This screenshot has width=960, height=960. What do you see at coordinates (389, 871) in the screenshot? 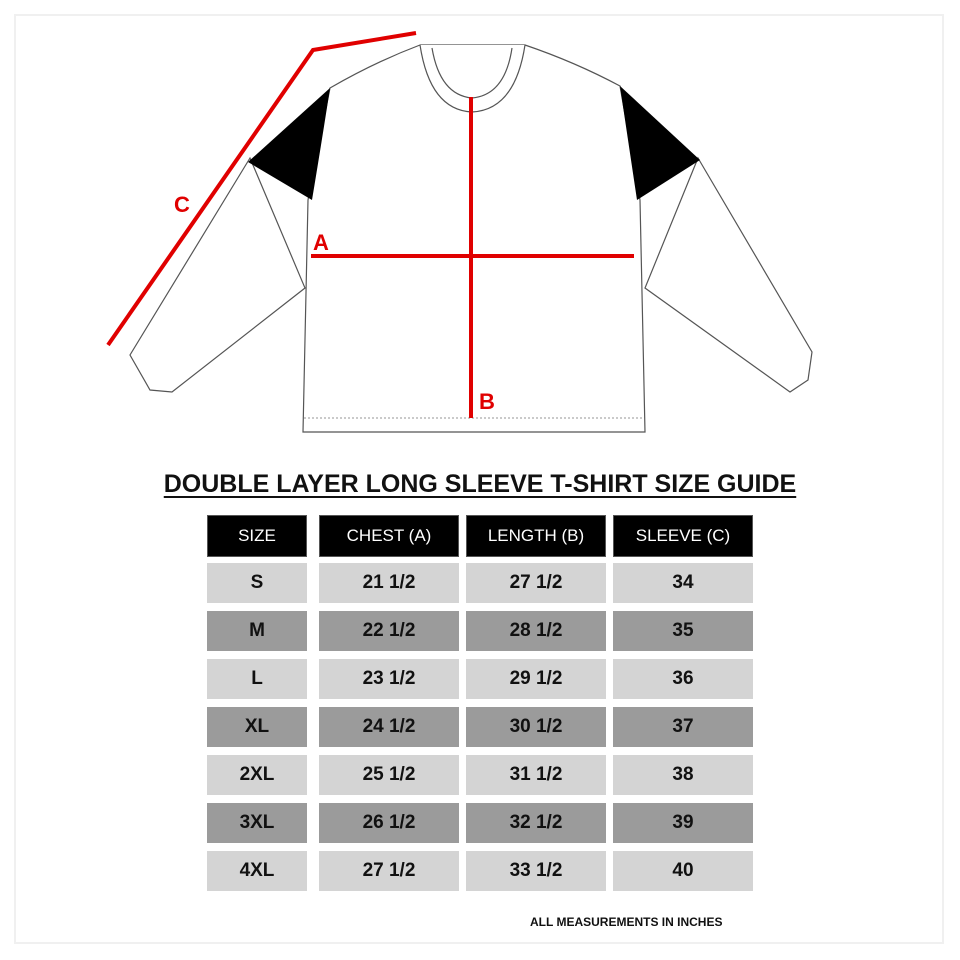
I see `cell-chest: 27 1/2` at bounding box center [389, 871].